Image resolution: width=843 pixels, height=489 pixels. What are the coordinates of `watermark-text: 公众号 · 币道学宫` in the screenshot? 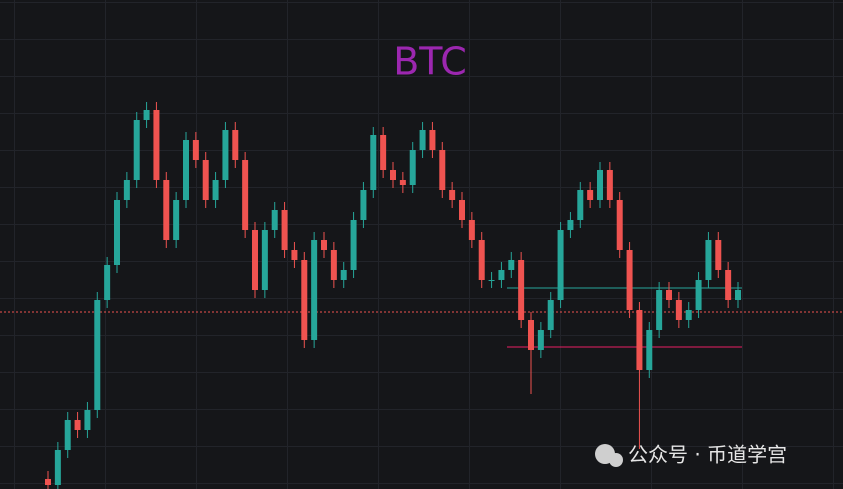 It's located at (707, 455).